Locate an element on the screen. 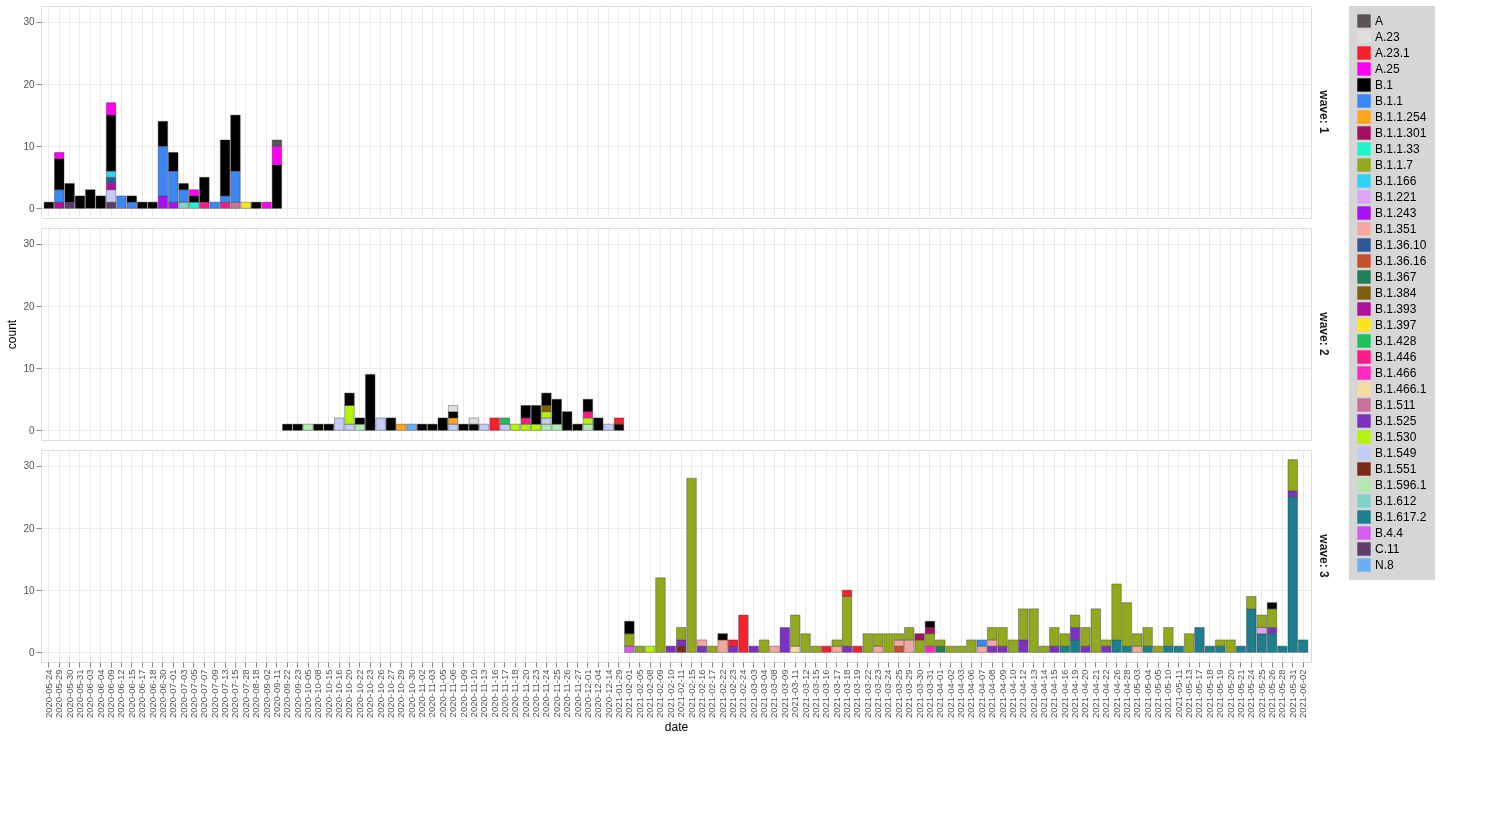 Image resolution: width=1490 pixels, height=825 pixels. x-tick-label: 2020-10-27 is located at coordinates (390, 694).